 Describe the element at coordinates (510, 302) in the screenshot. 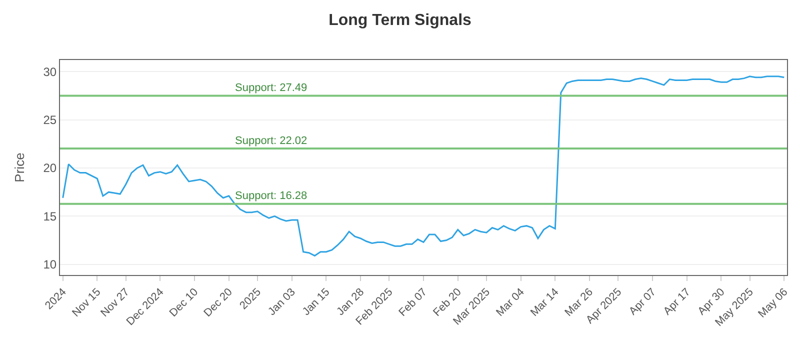

I see `x-tick-label: Mar 04` at that location.